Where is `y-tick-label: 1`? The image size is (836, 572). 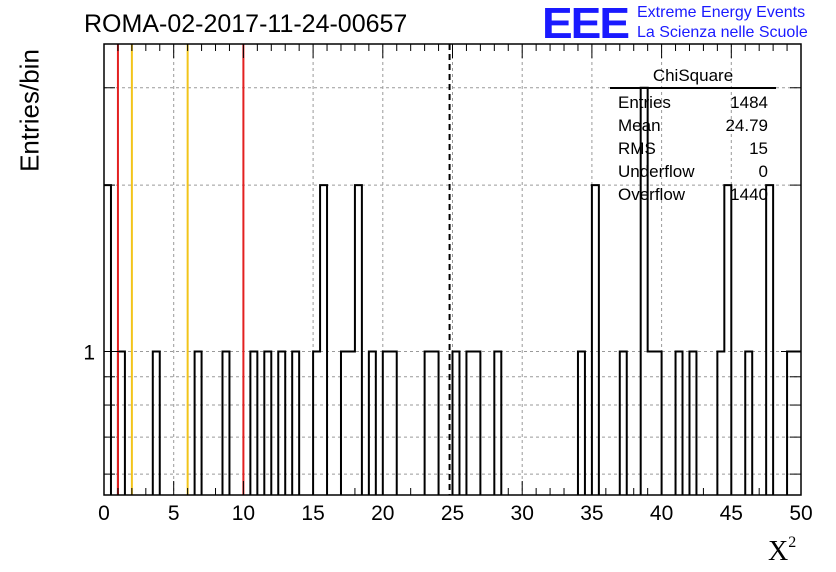 y-tick-label: 1 is located at coordinates (89, 352).